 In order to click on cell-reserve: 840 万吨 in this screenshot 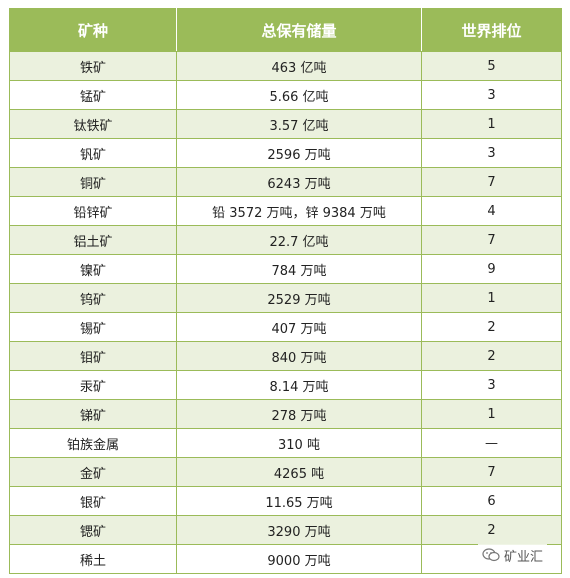, I will do `click(299, 356)`.